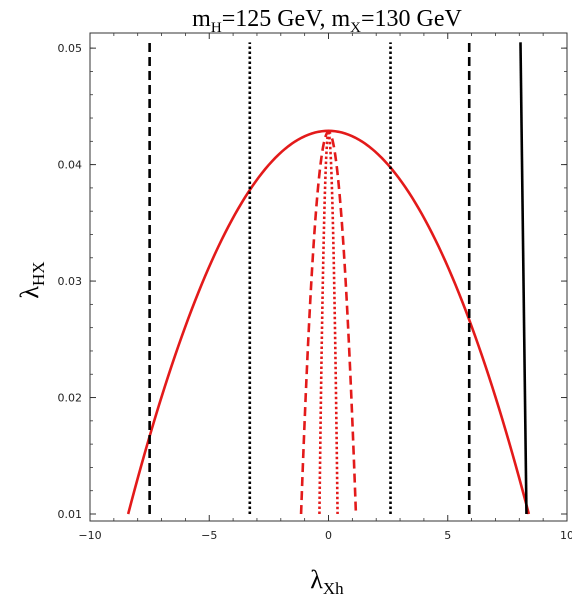 The image size is (572, 597). I want to click on x-tick-label: −5, so click(209, 535).